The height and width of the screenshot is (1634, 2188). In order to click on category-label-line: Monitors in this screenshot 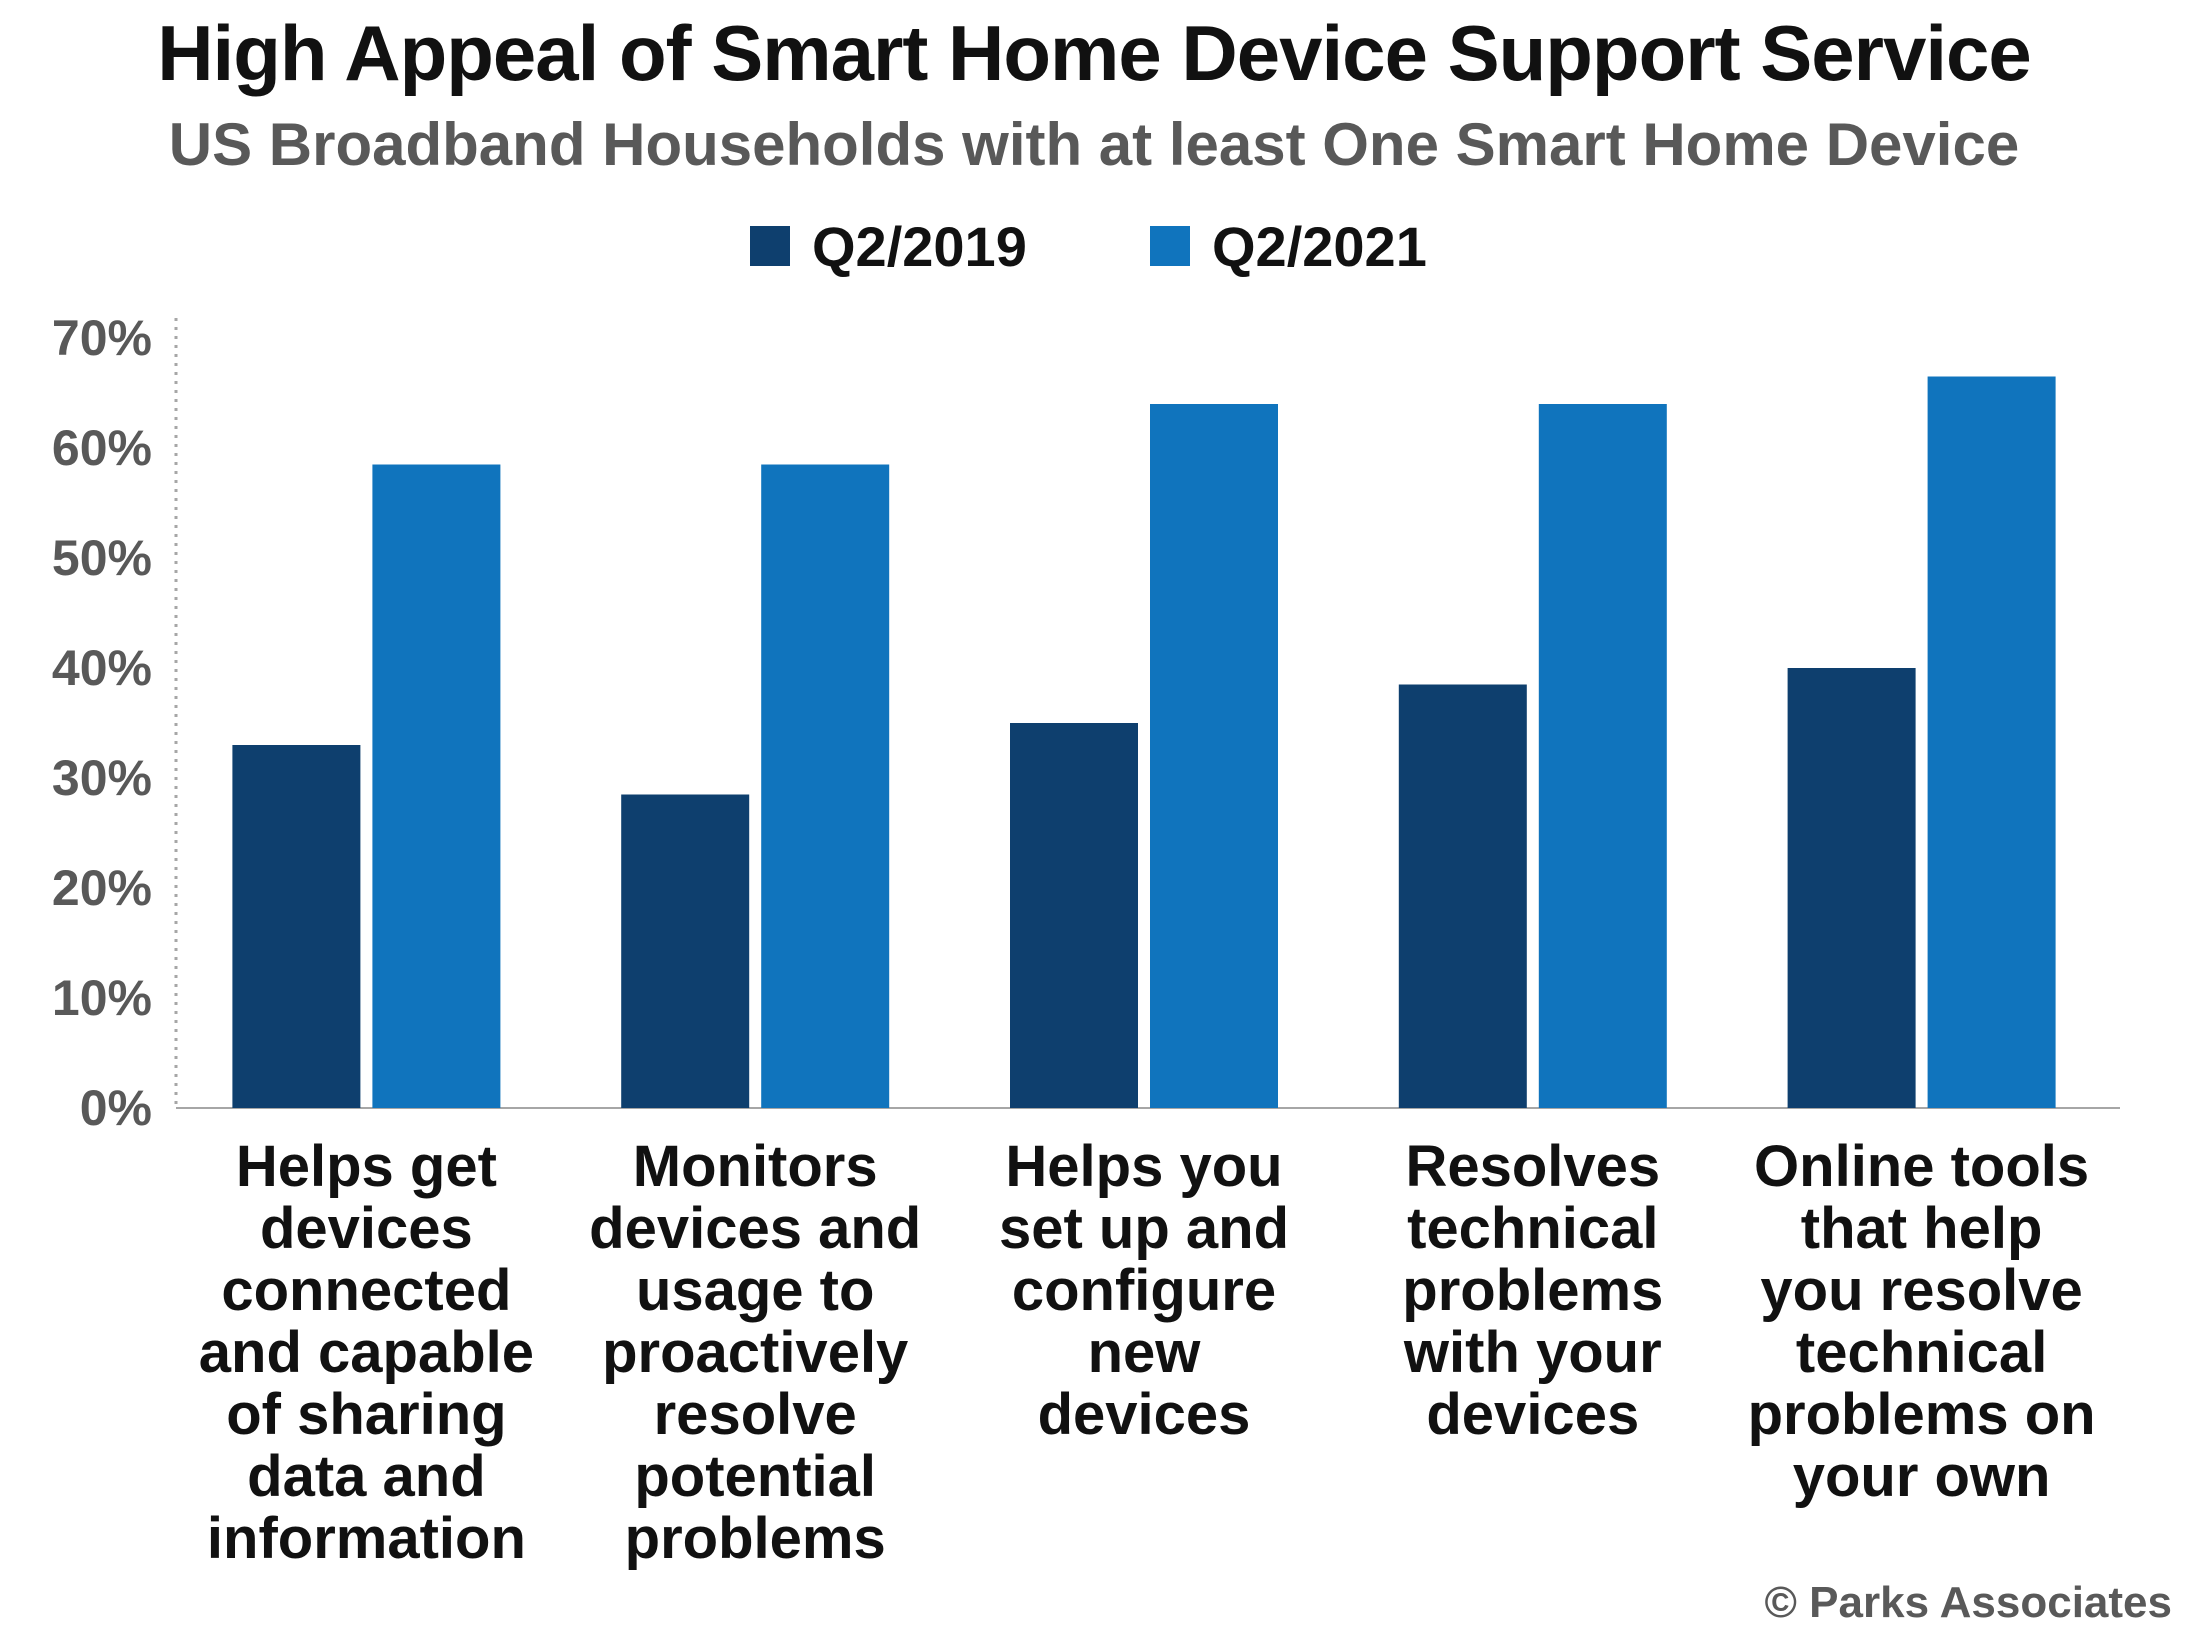, I will do `click(755, 1166)`.